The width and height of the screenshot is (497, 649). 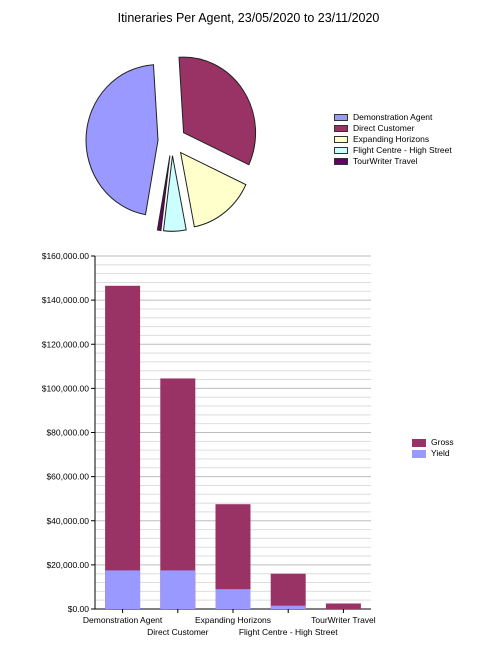 What do you see at coordinates (288, 632) in the screenshot?
I see `x-tick-label: Flight Centre - High Street` at bounding box center [288, 632].